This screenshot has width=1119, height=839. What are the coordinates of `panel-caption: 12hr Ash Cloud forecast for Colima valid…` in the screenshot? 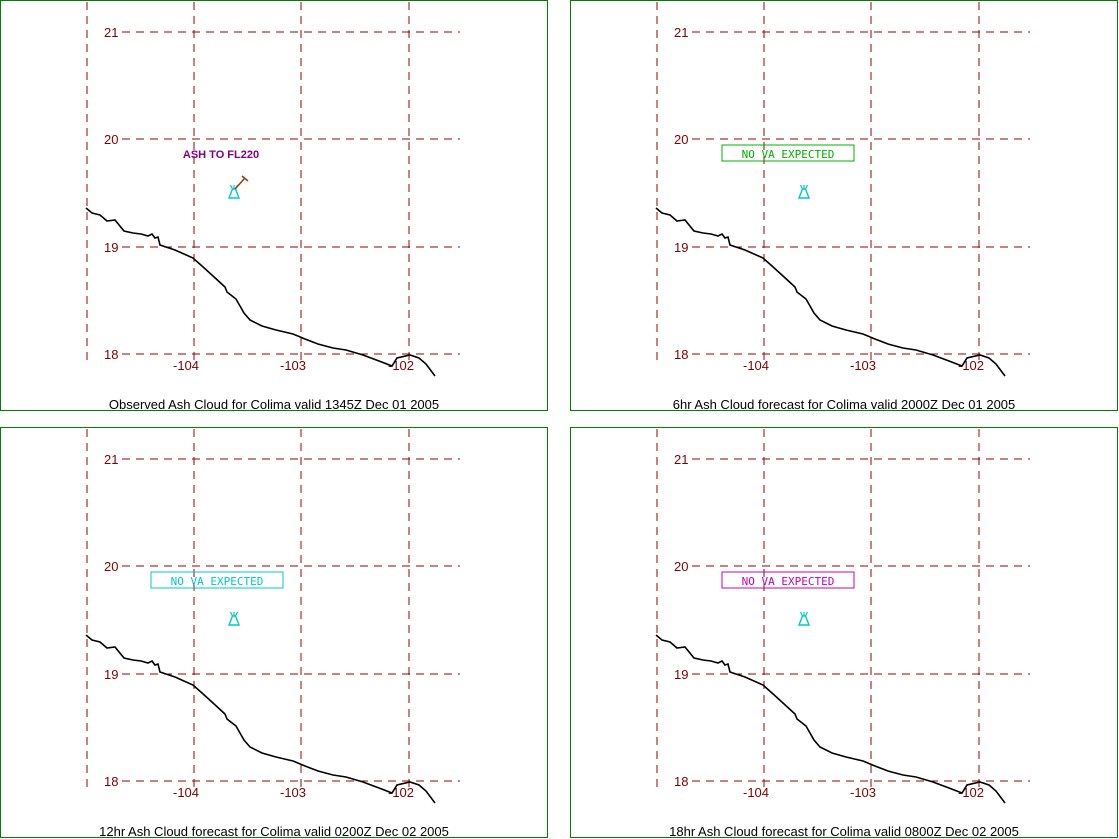 It's located at (274, 831).